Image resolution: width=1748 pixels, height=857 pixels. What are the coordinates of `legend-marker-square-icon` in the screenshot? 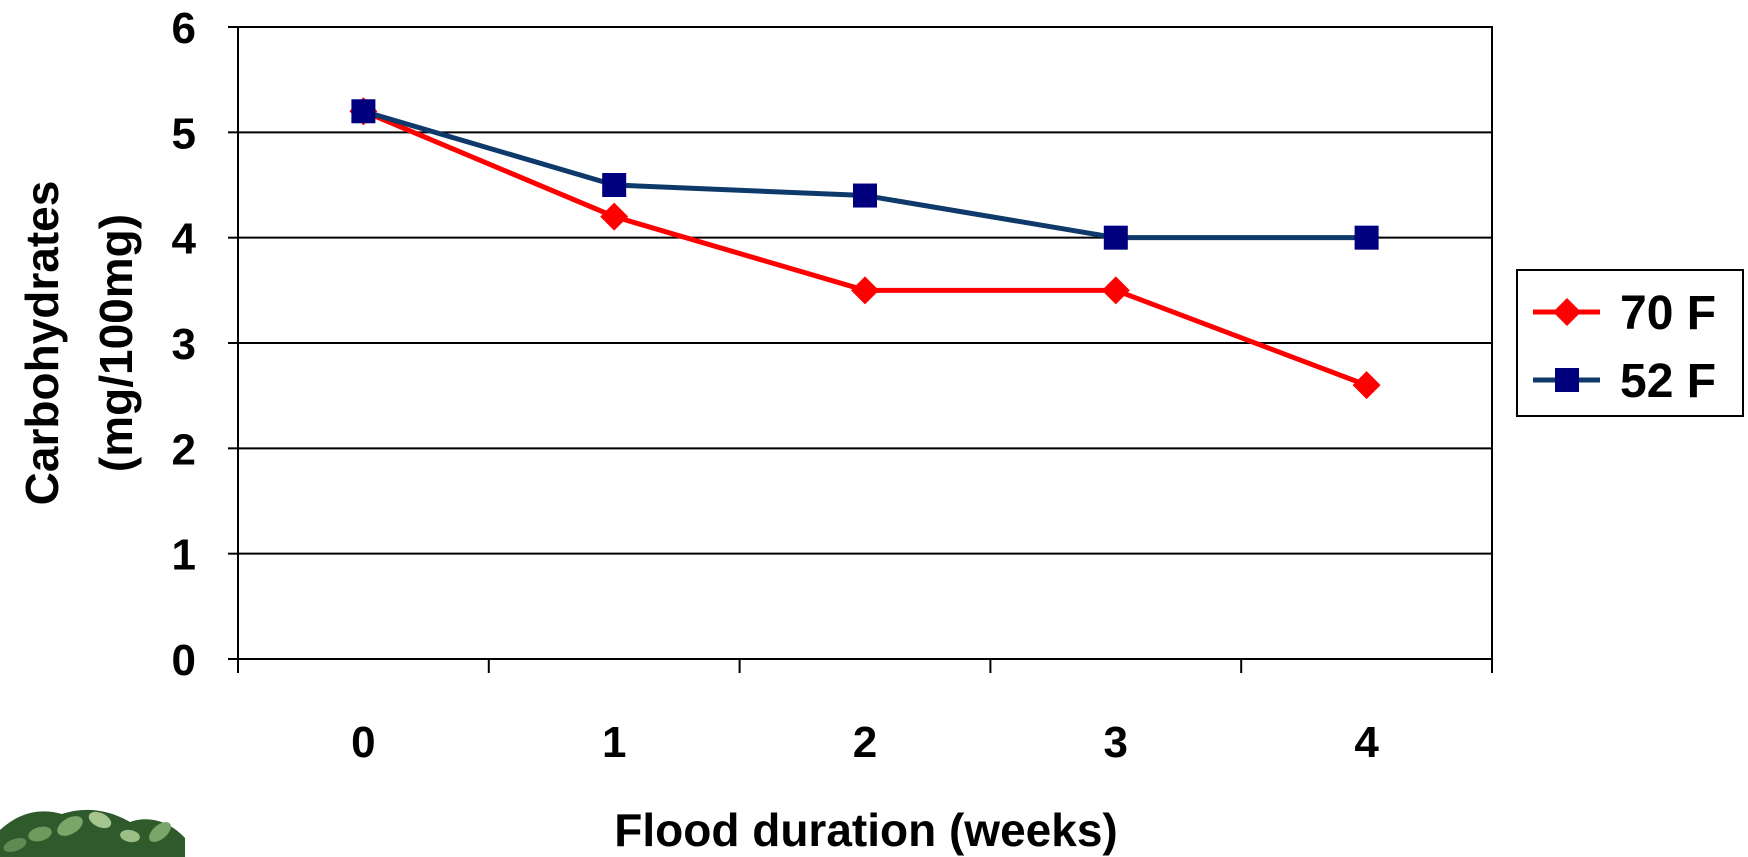 It's located at (1567, 380).